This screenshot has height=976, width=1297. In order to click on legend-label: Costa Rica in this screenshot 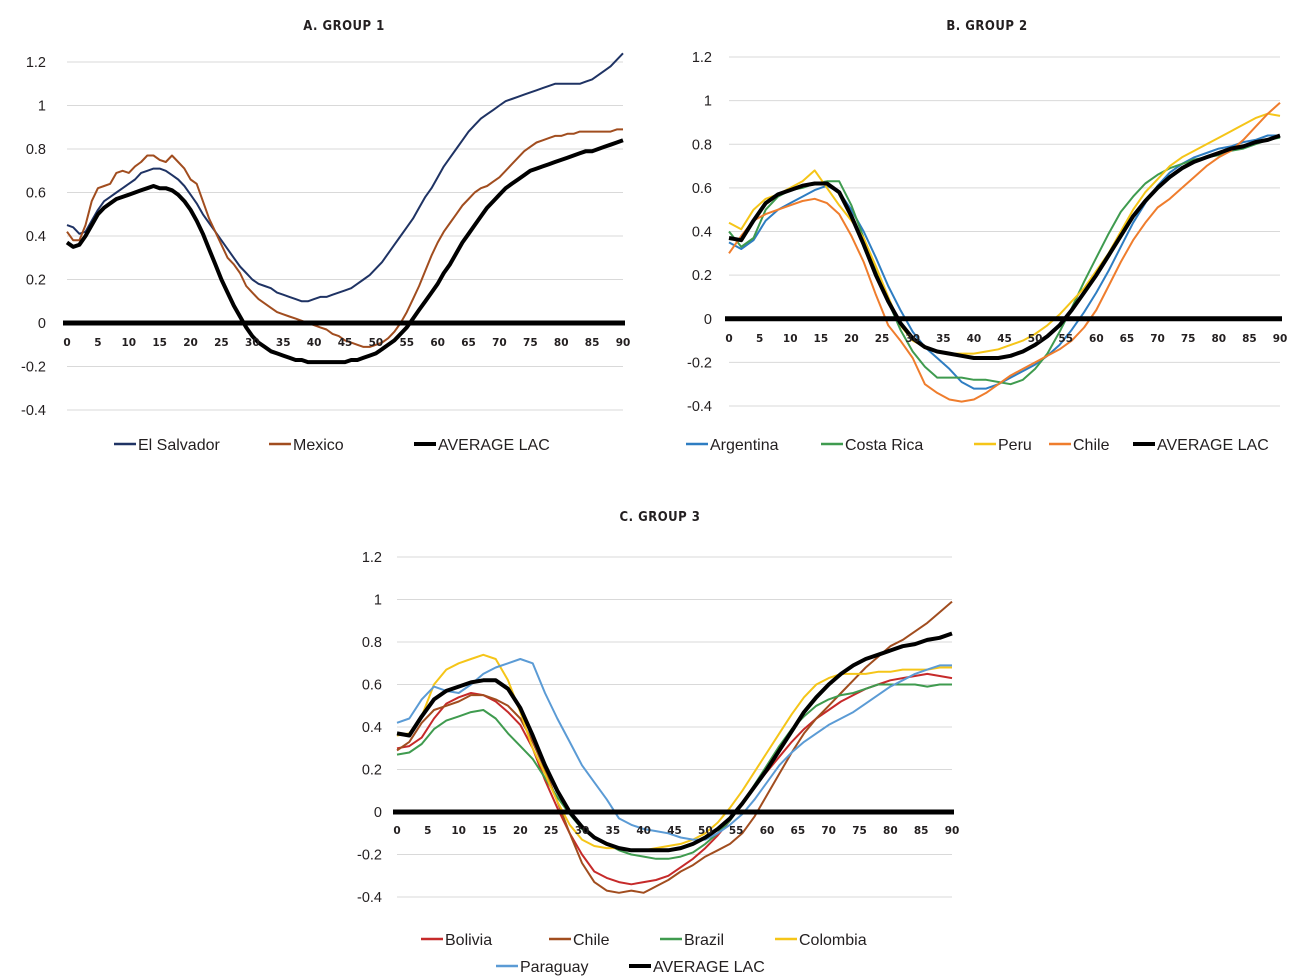, I will do `click(884, 445)`.